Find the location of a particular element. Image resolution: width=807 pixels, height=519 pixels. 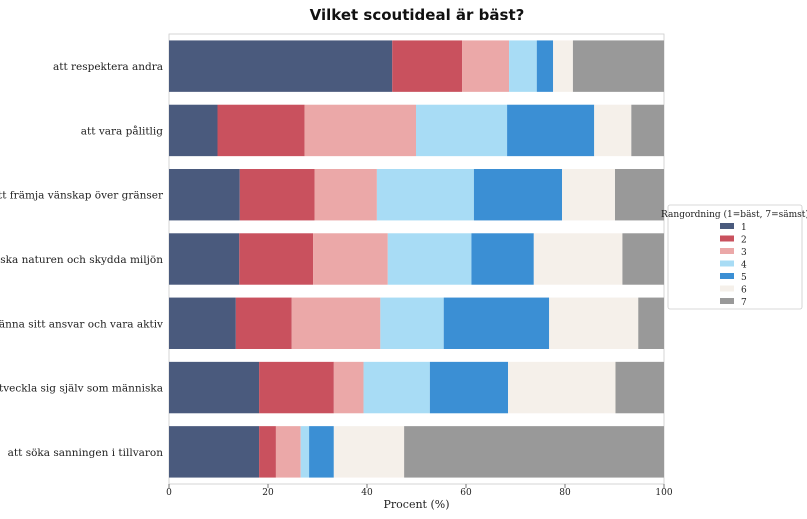

category-label: att vara pålitlig is located at coordinates (122, 130).